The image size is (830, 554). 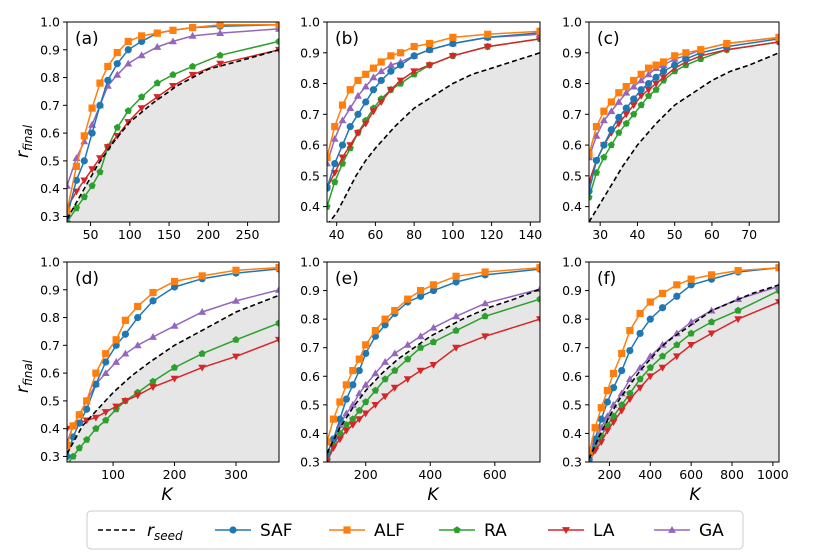 I want to click on series-line-seed, so click(x=434, y=137).